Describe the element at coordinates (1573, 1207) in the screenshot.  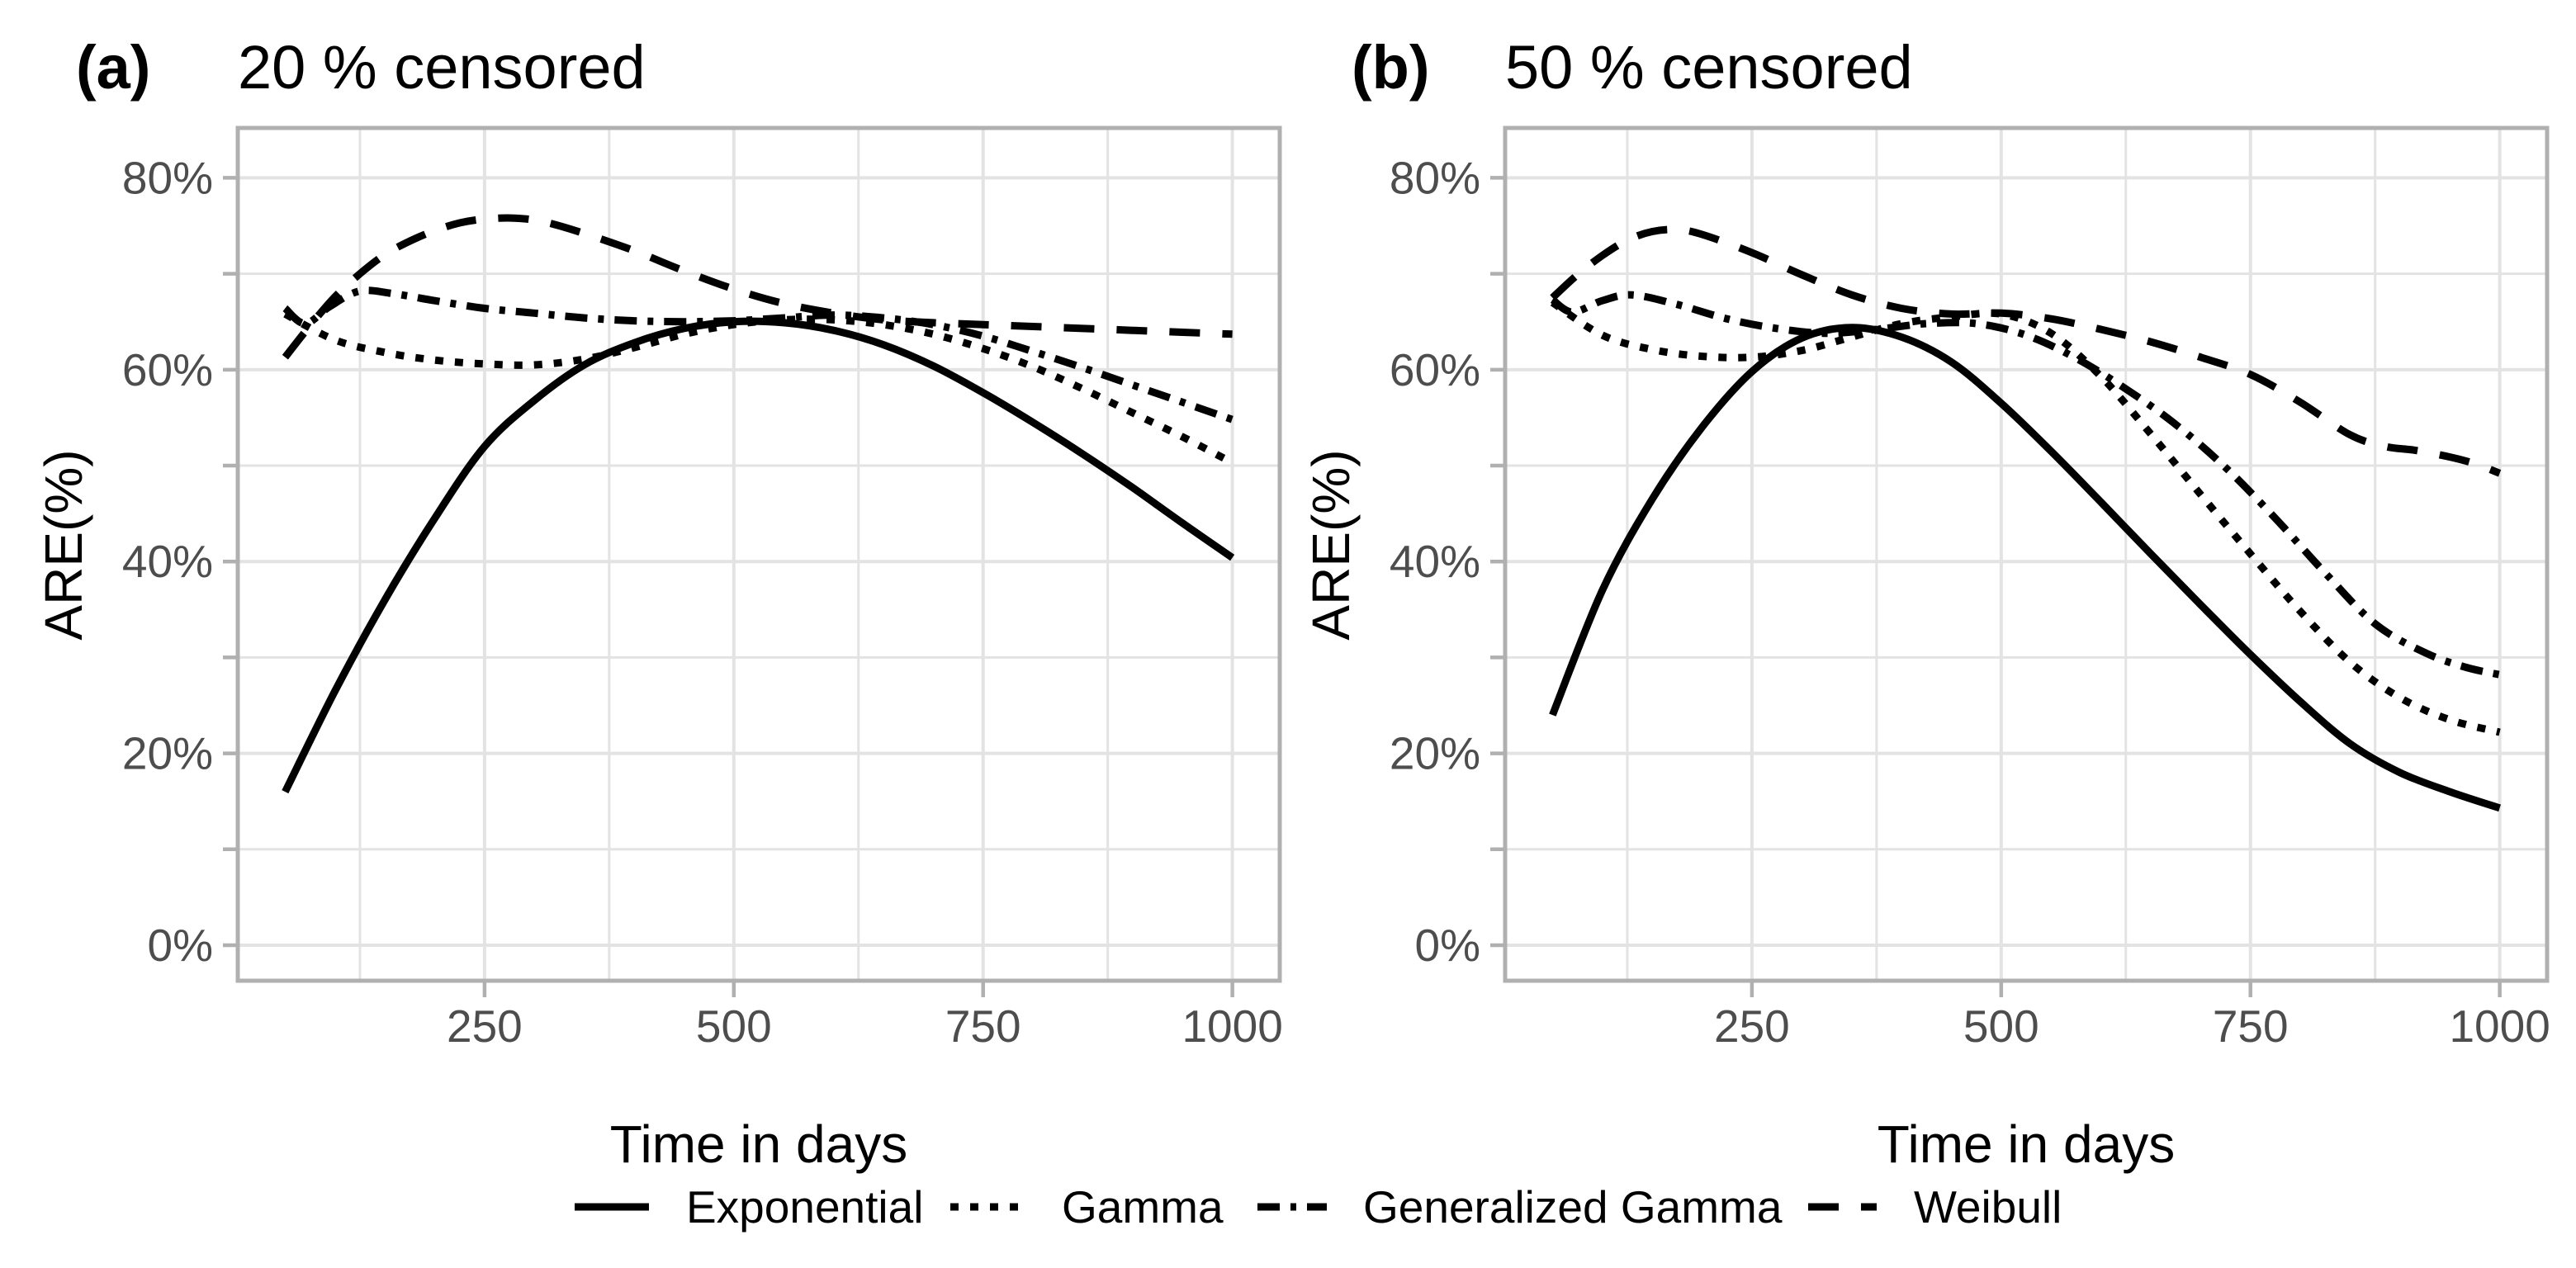
I see `legend-label-generalized-gamma: Generalized Gamma` at that location.